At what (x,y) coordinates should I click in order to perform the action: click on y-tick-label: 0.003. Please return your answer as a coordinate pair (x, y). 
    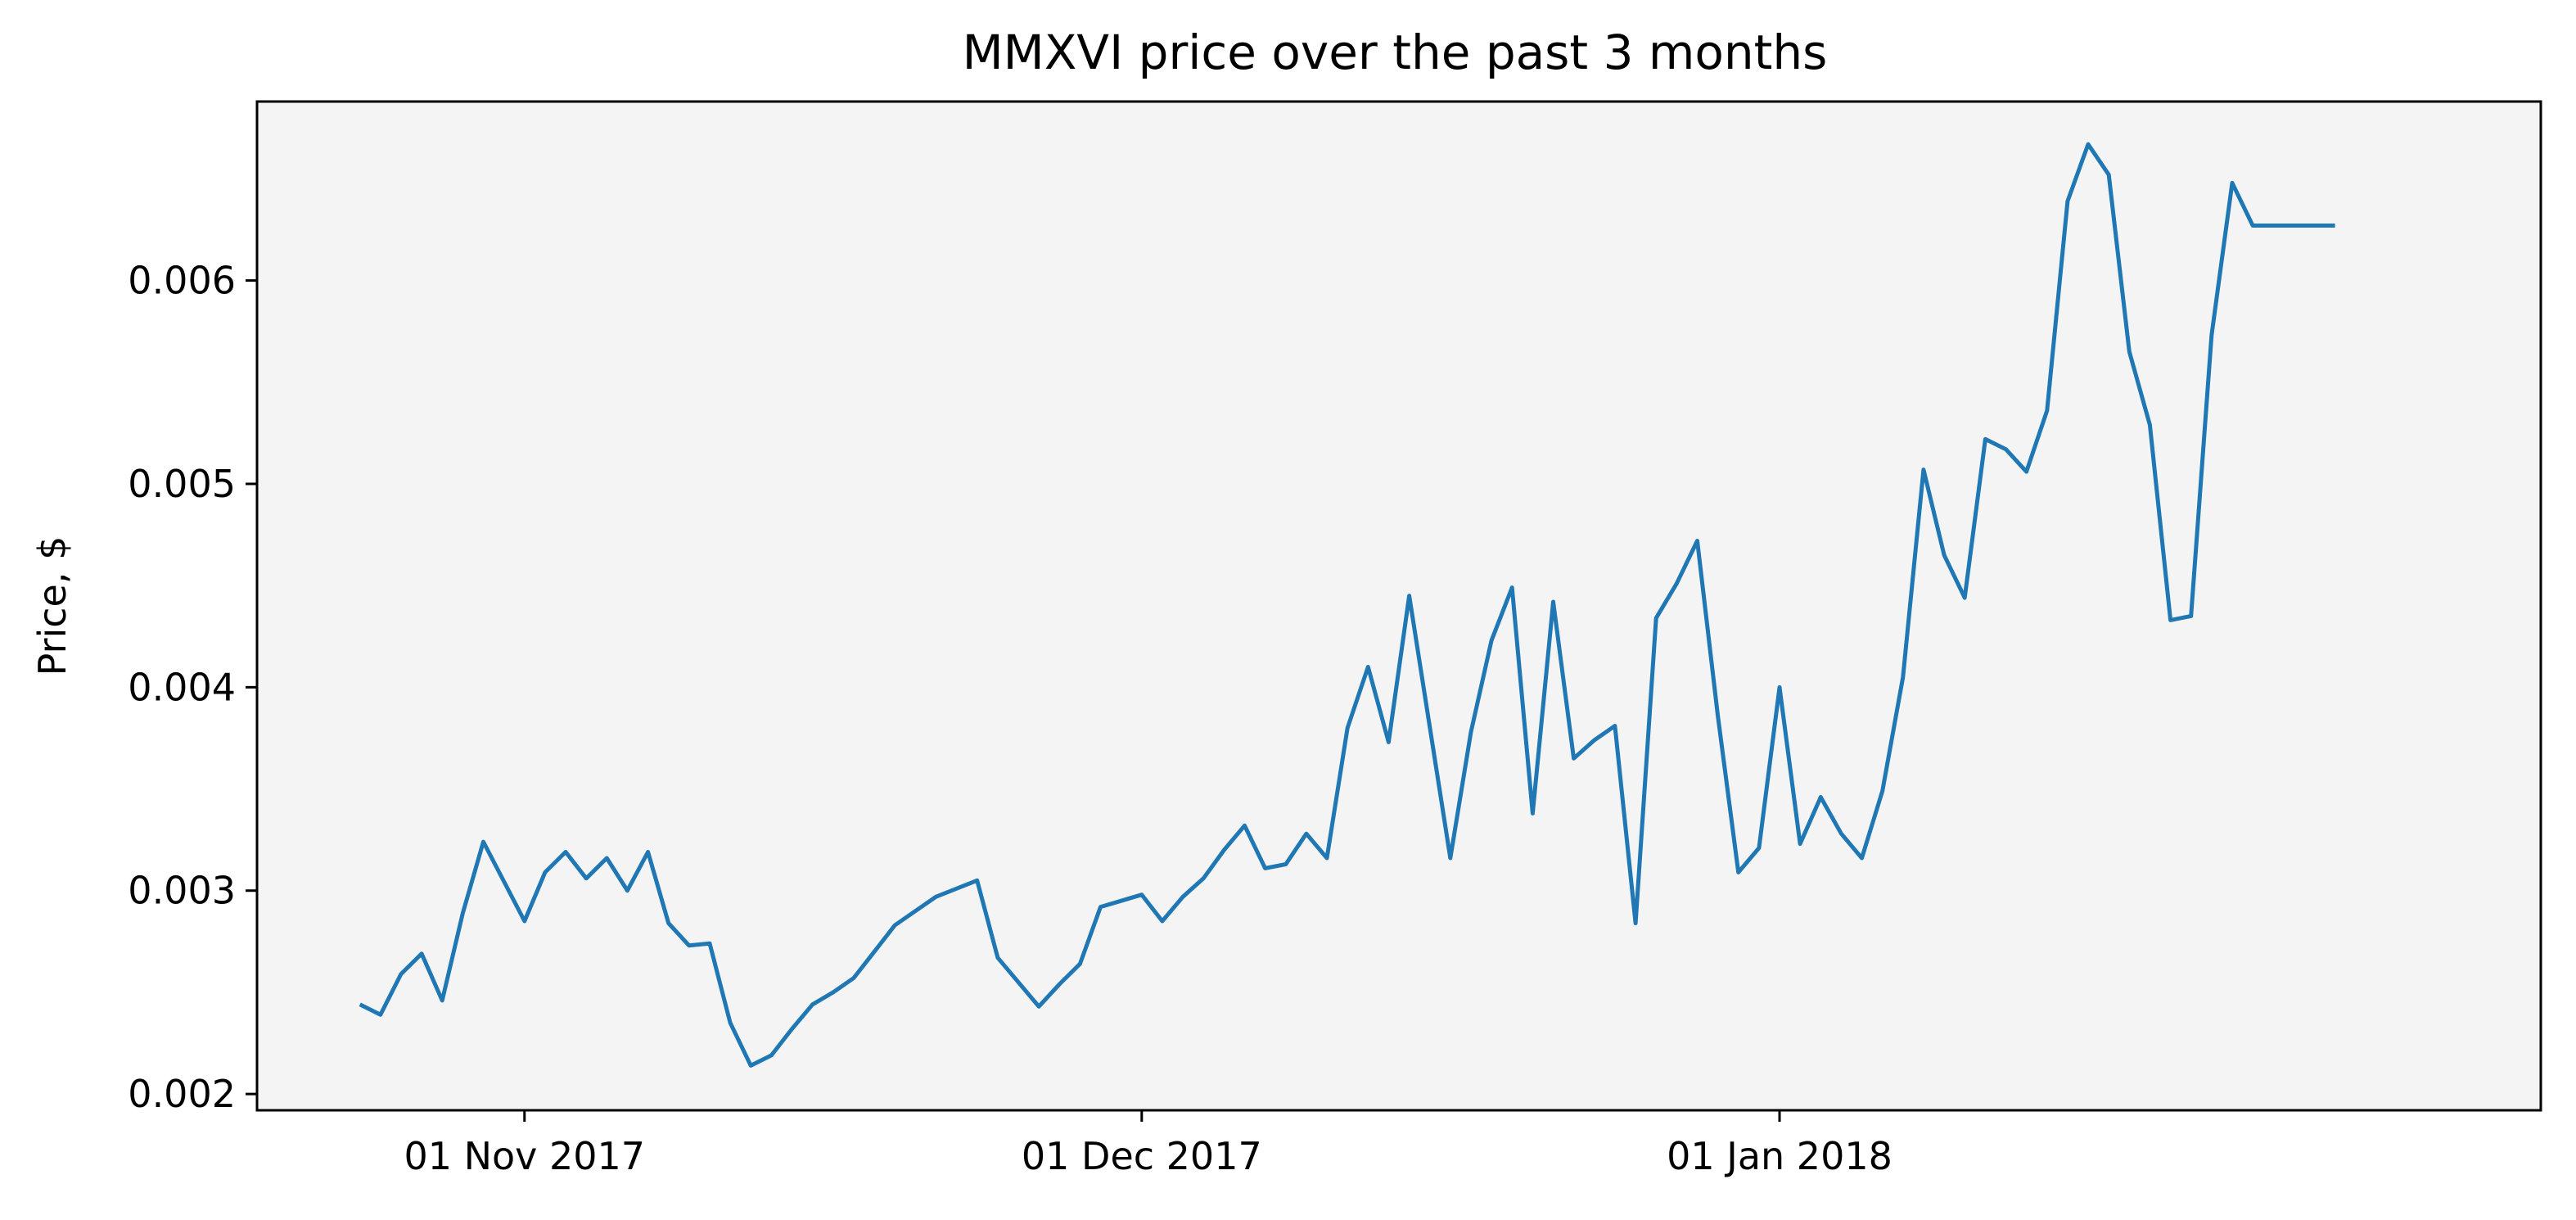
    Looking at the image, I should click on (182, 891).